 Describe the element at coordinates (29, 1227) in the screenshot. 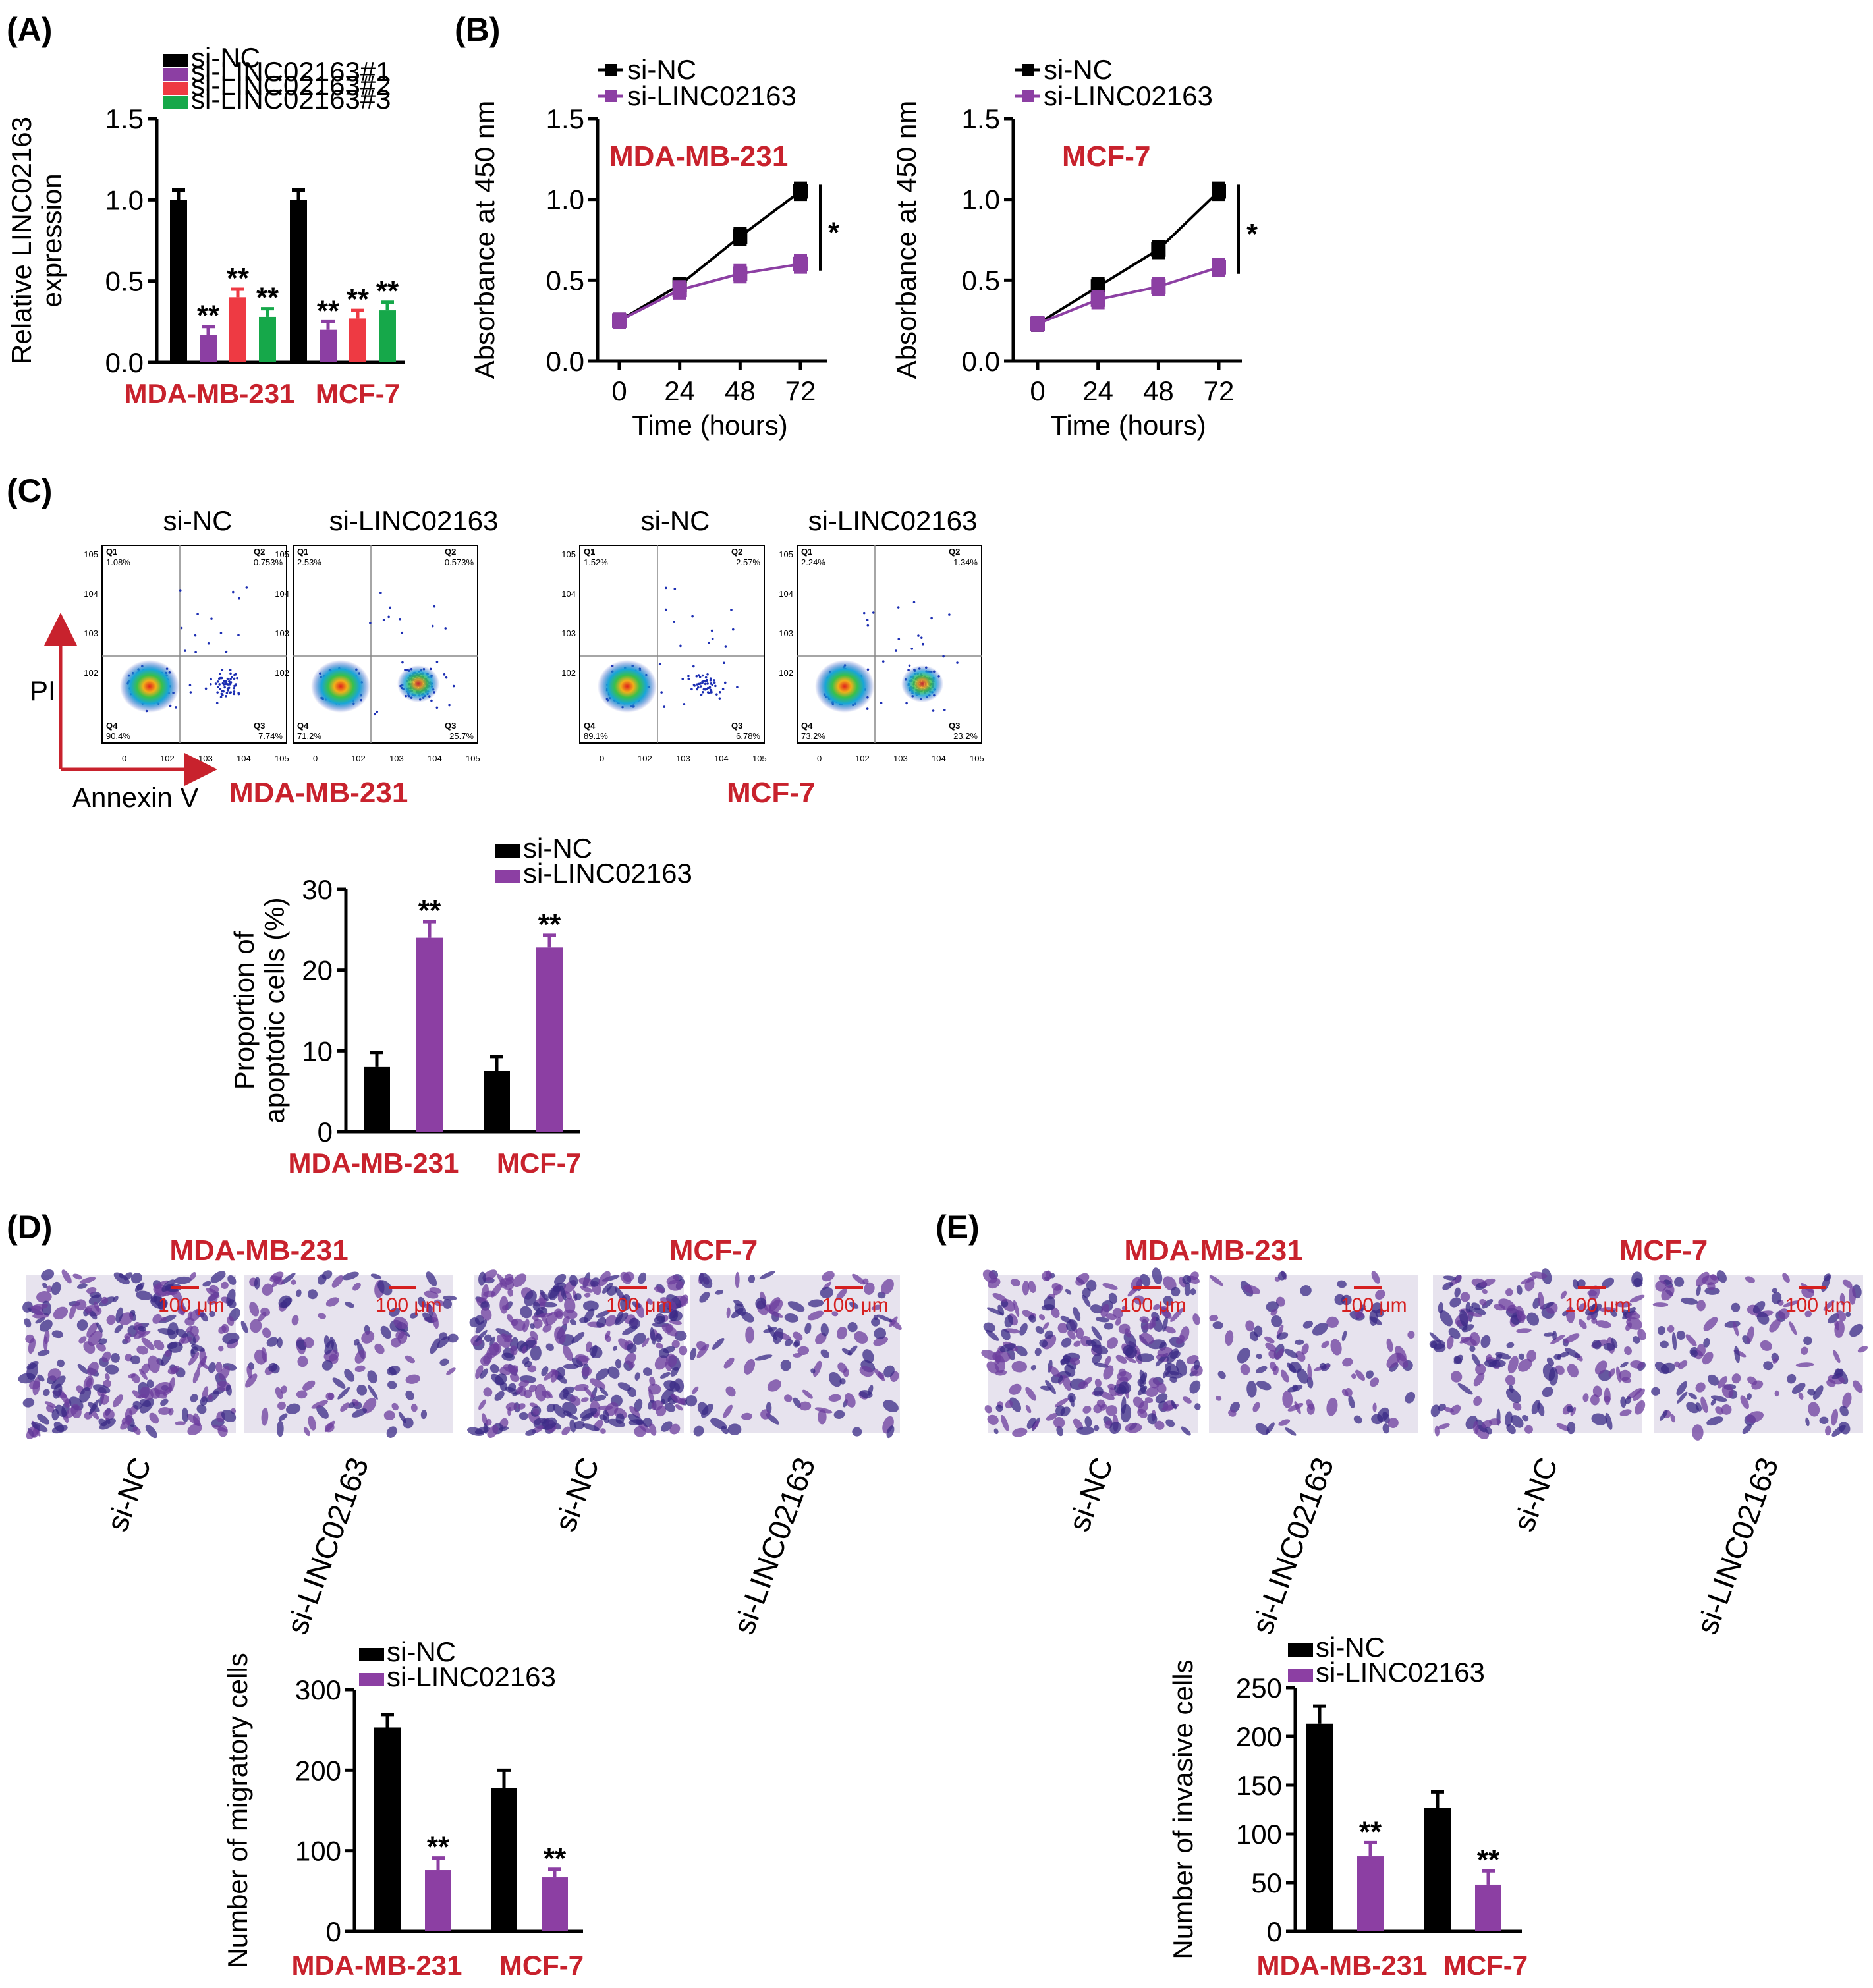

I see `panel-label-d: (D)` at that location.